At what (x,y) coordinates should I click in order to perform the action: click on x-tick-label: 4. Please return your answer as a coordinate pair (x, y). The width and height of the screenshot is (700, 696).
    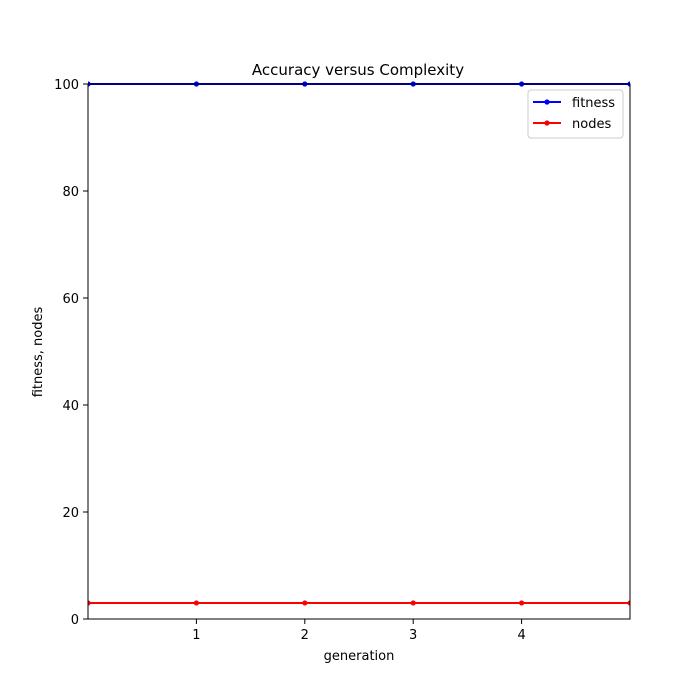
    Looking at the image, I should click on (521, 635).